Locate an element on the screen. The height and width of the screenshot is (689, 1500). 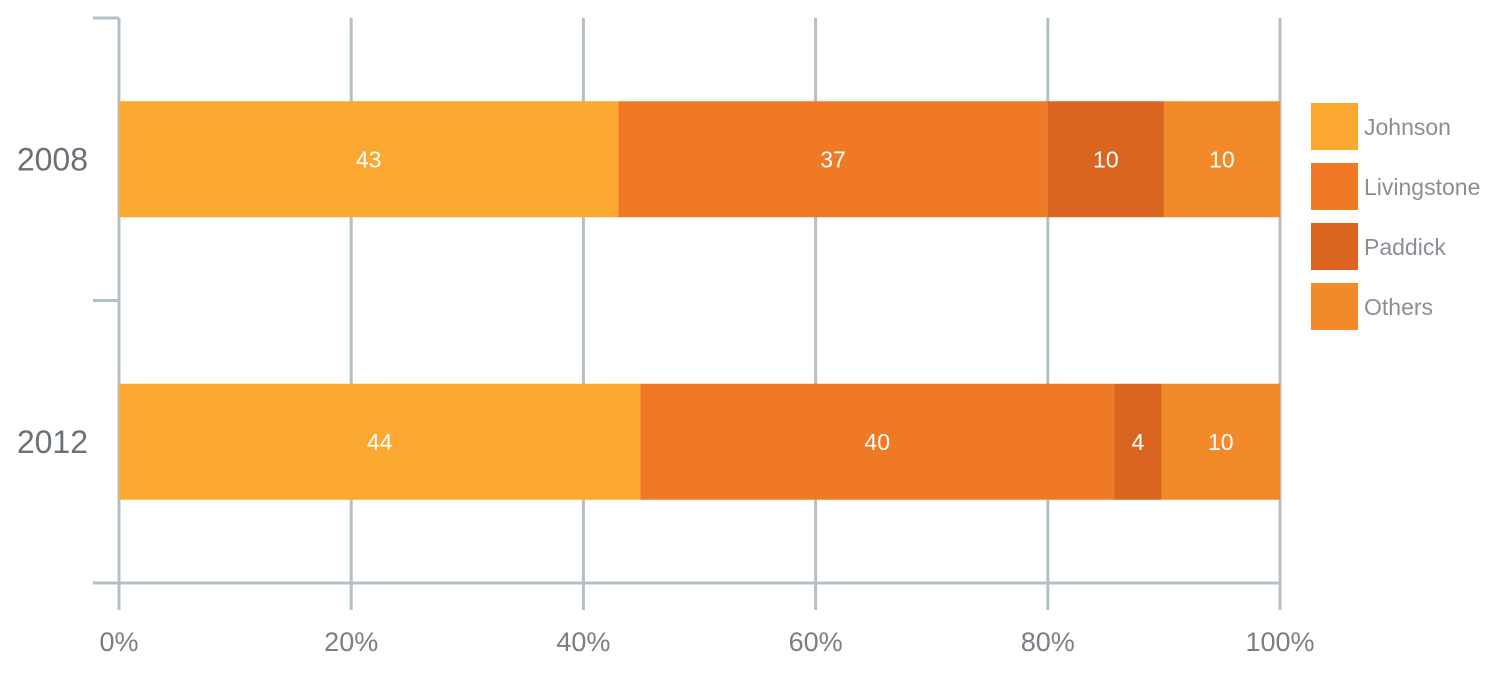
data-label-2008-others: 10 is located at coordinates (1222, 159).